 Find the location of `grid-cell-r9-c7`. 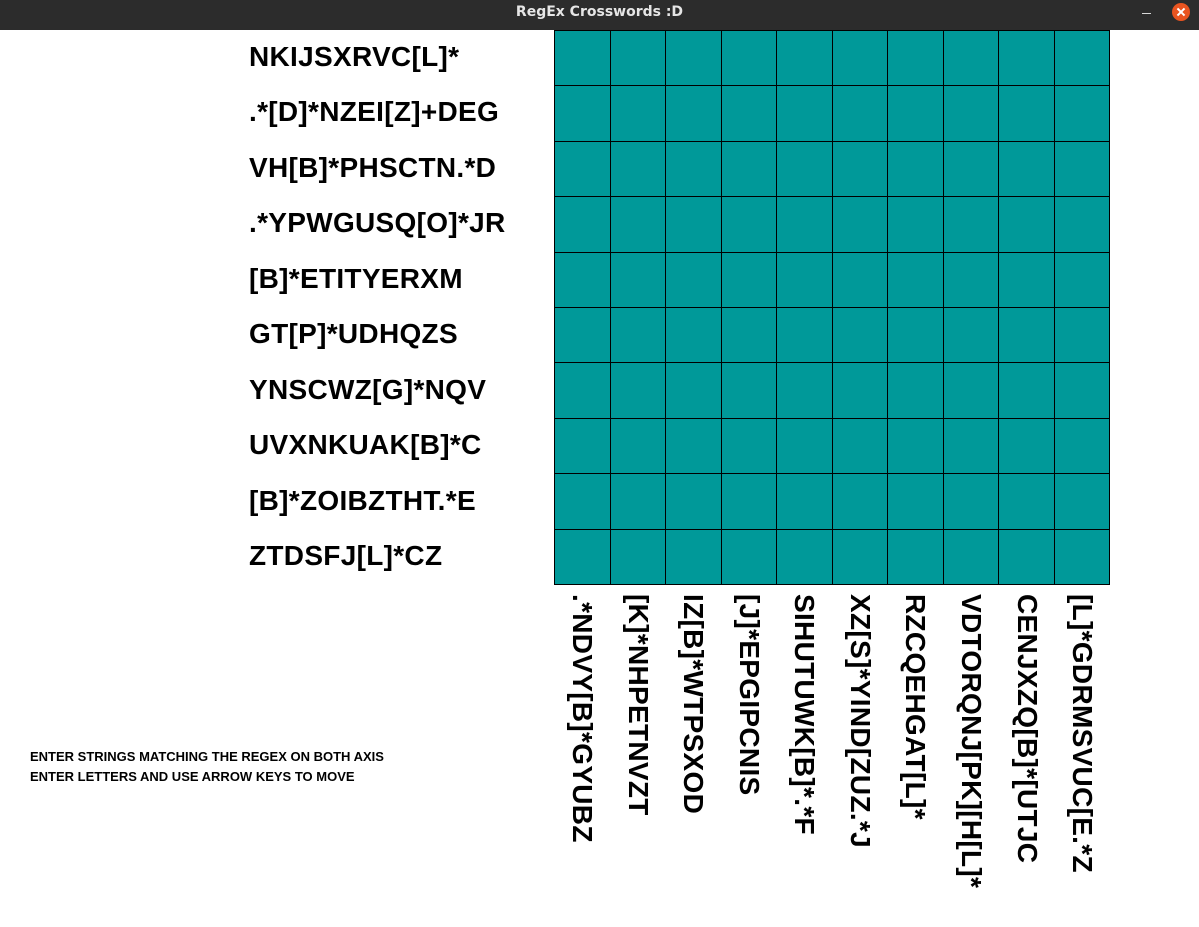

grid-cell-r9-c7 is located at coordinates (915, 501).